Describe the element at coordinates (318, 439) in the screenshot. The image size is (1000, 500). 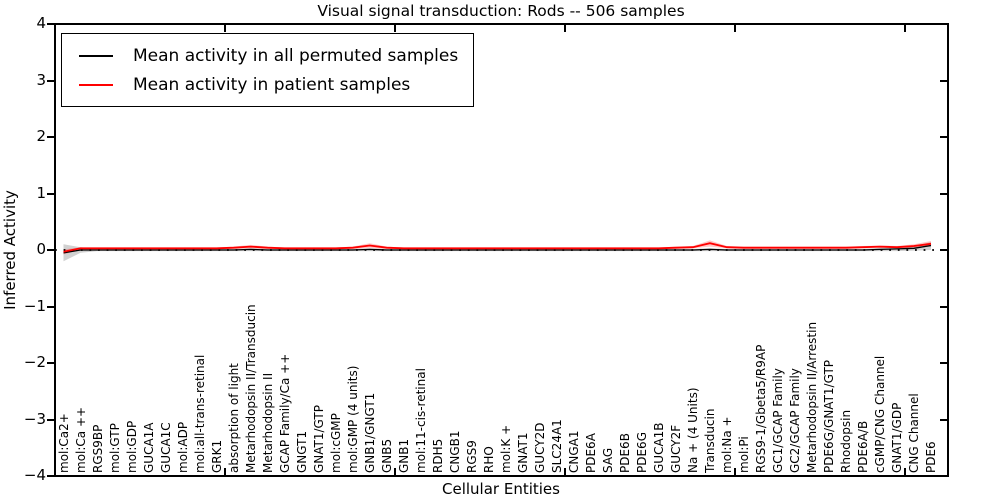
I see `x-tick-label: GNAT1/GTP` at that location.